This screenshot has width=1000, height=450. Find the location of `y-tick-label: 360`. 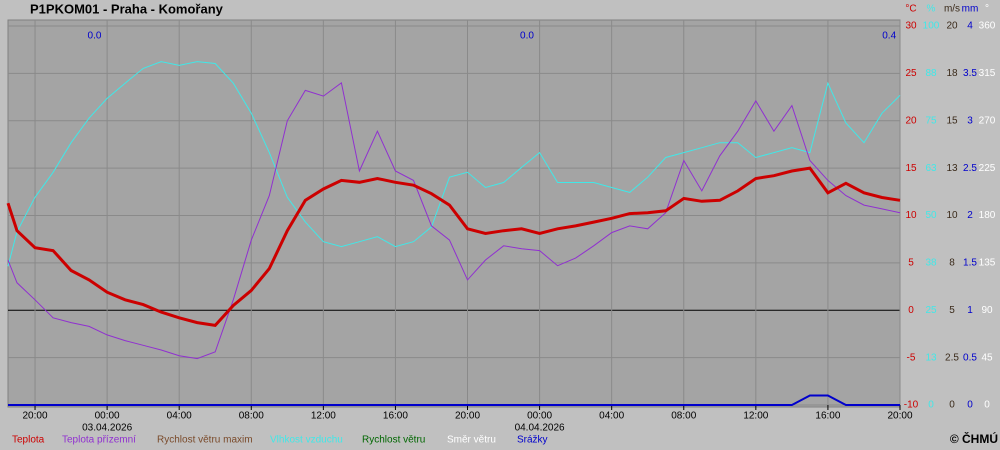

y-tick-label: 360 is located at coordinates (987, 26).